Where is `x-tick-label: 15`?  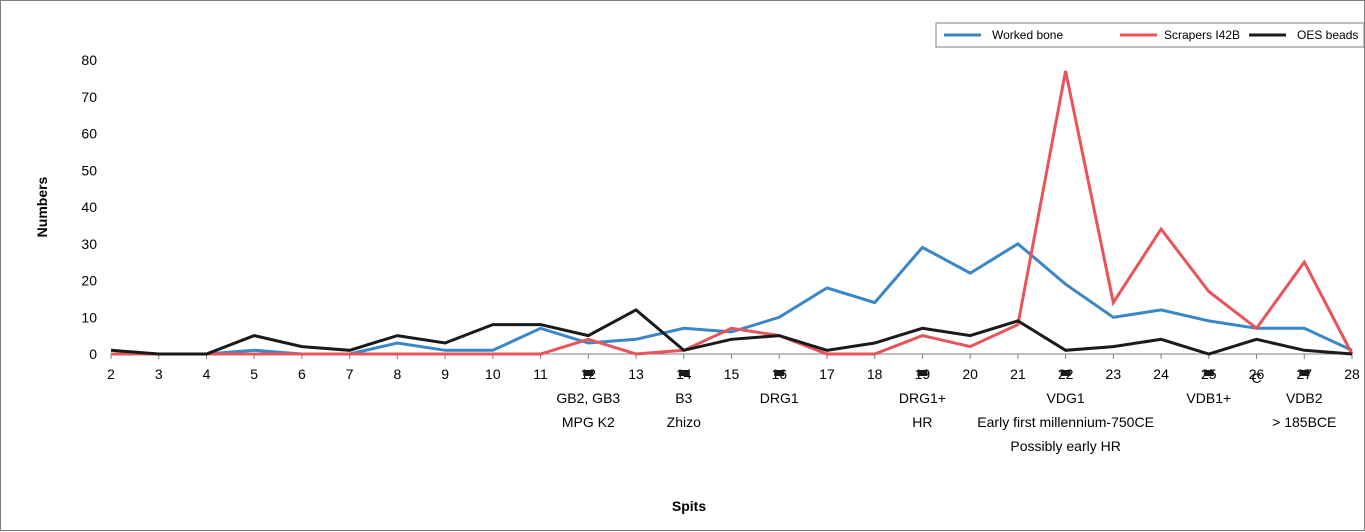 x-tick-label: 15 is located at coordinates (732, 374).